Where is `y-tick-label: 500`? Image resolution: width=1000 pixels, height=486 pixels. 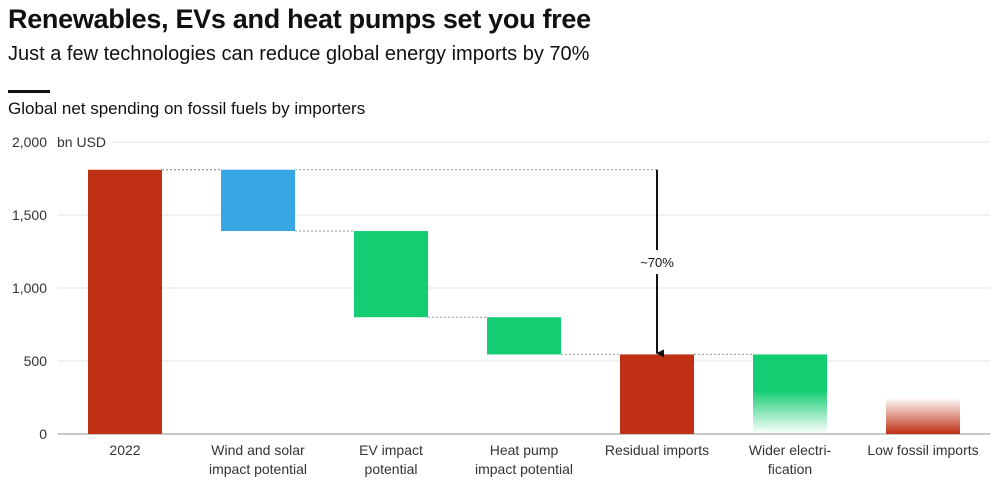
y-tick-label: 500 is located at coordinates (36, 361).